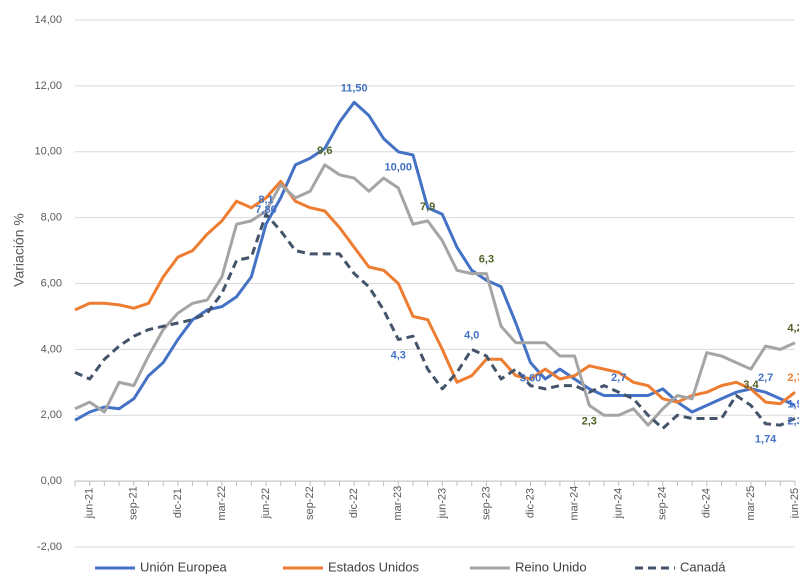  I want to click on data-label: 4,3, so click(398, 355).